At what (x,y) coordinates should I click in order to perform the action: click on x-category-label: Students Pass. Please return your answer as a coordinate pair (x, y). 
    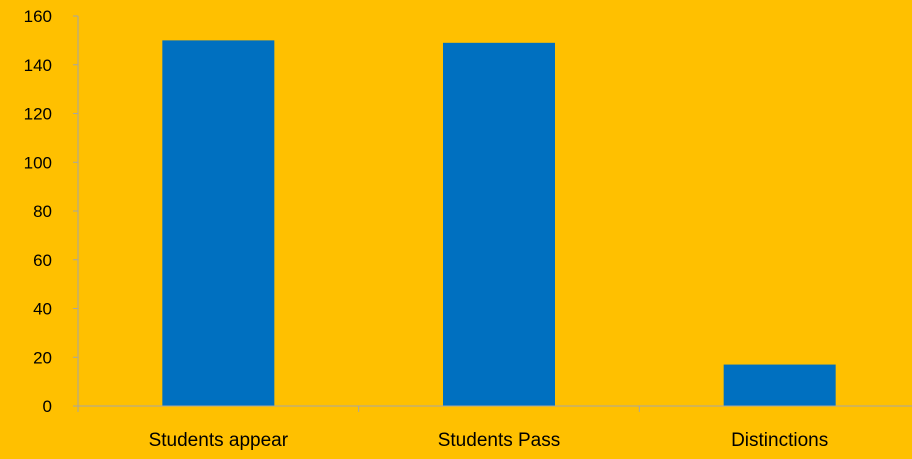
    Looking at the image, I should click on (499, 440).